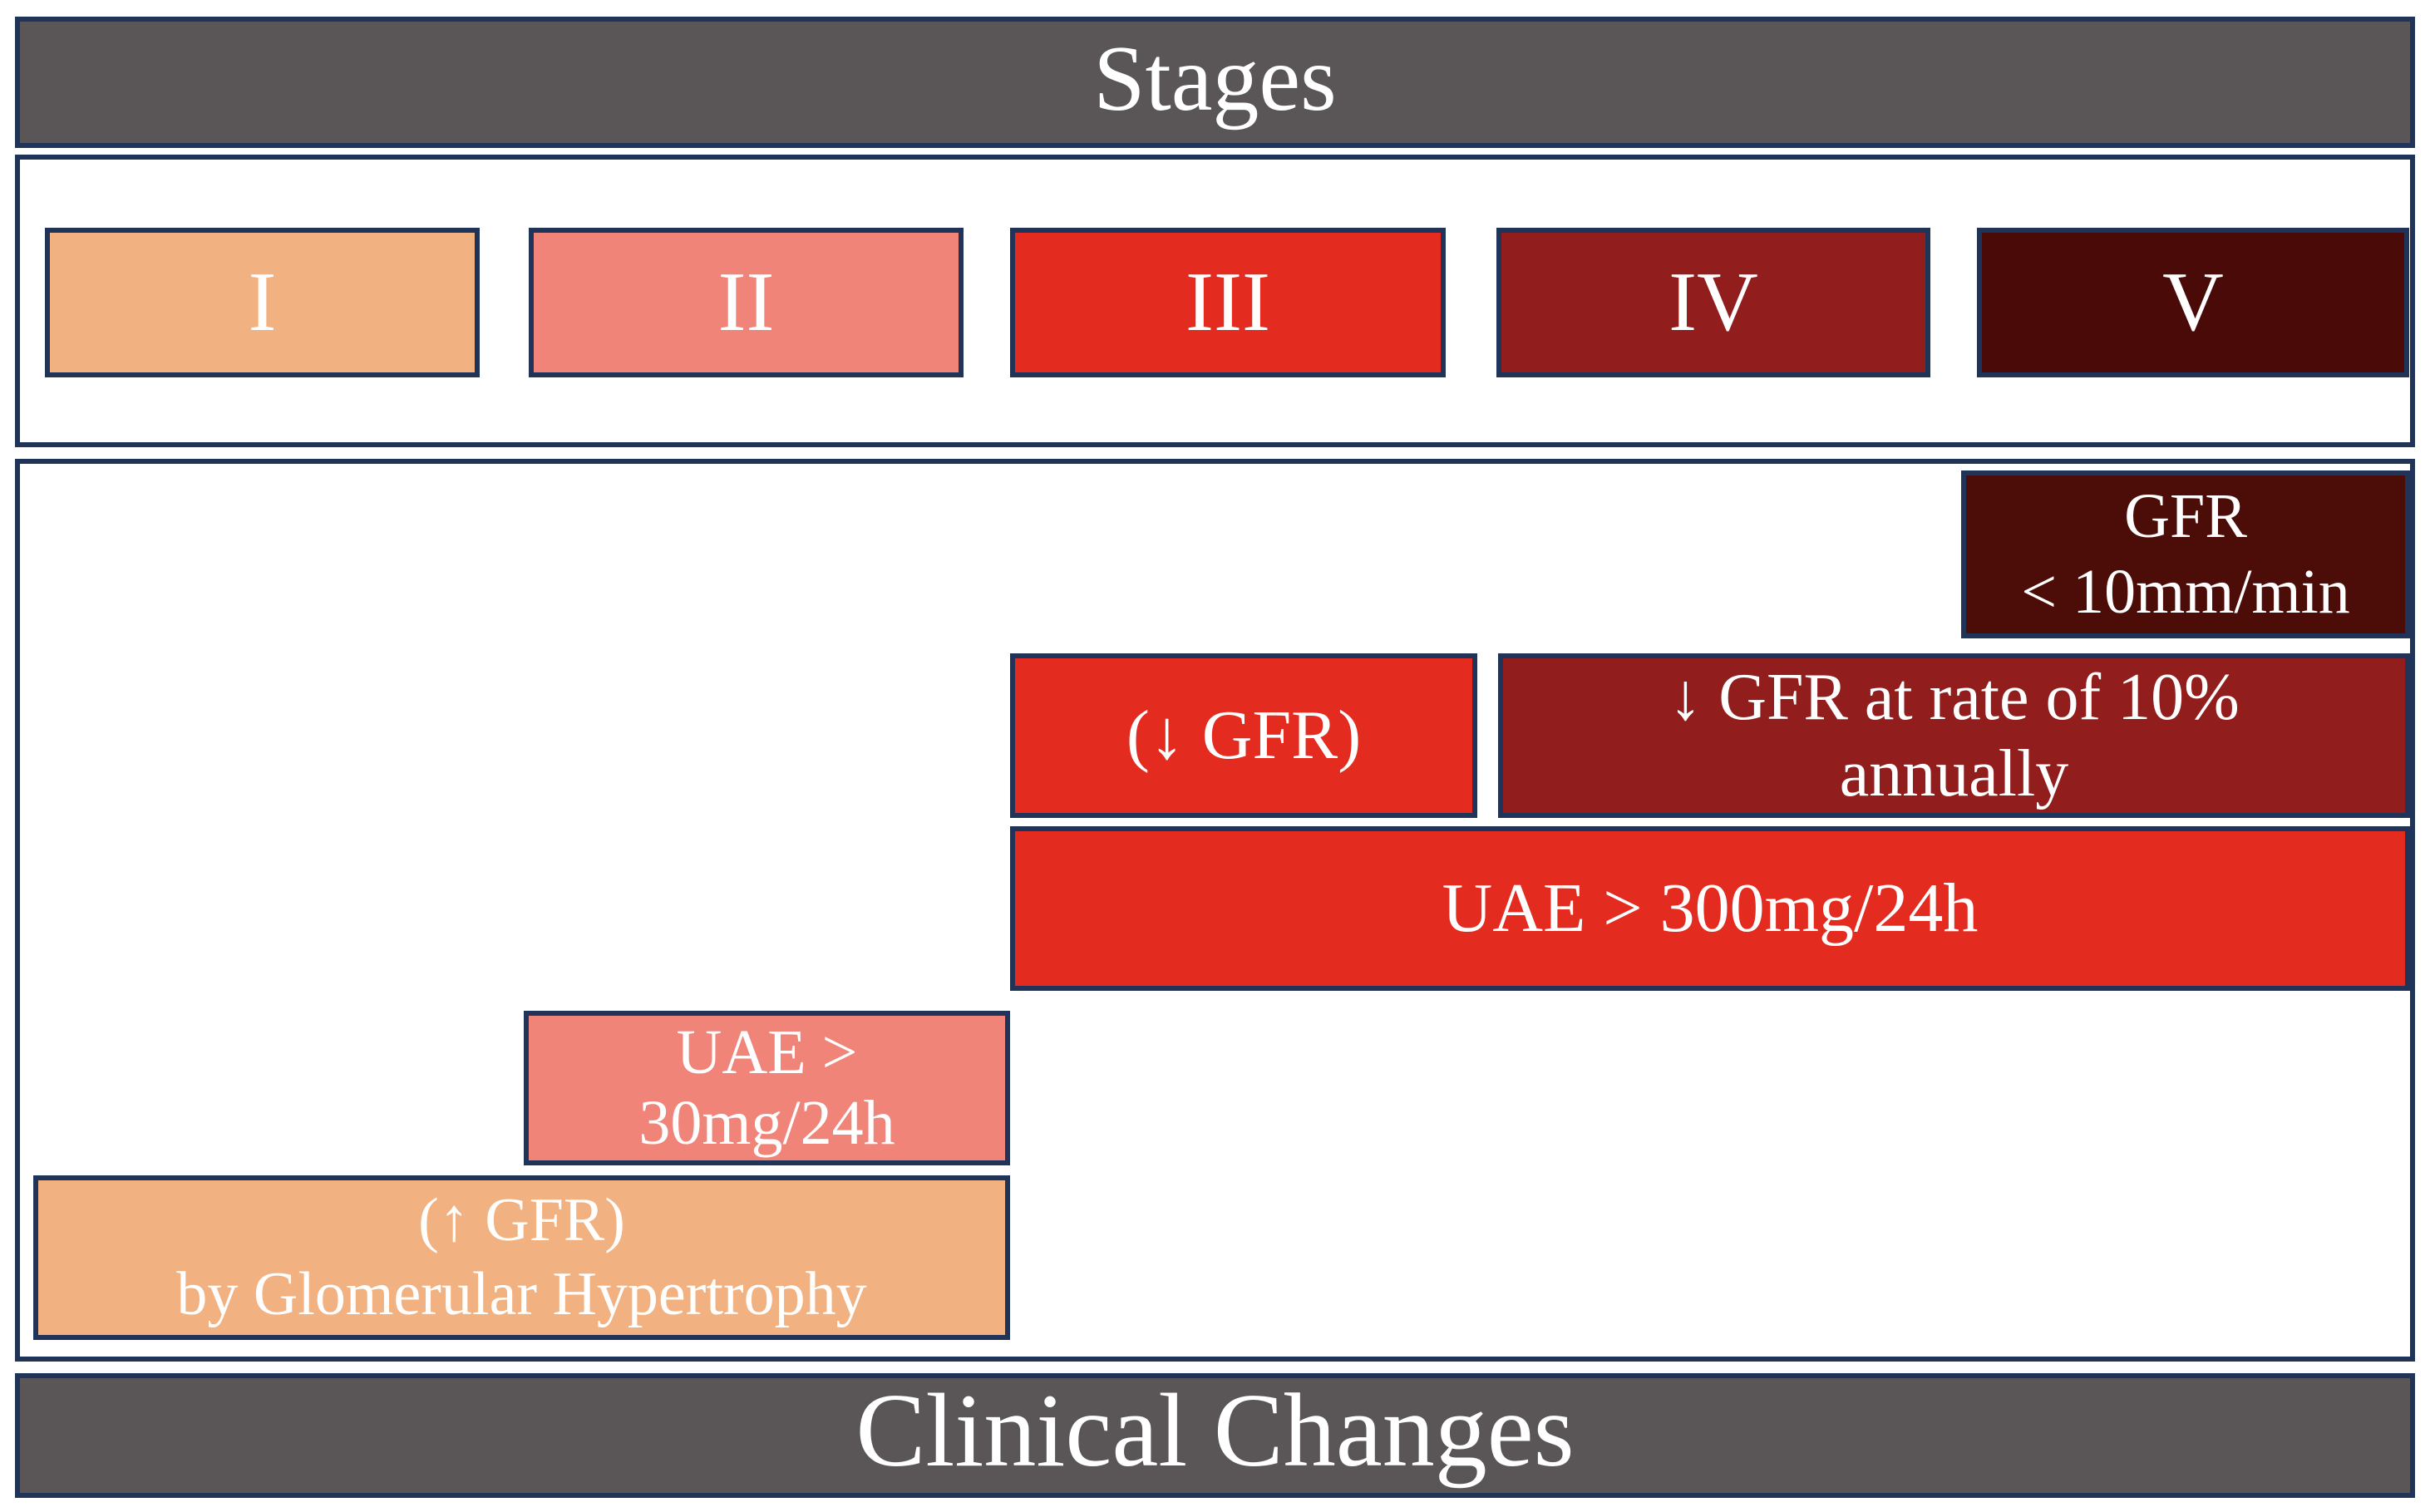  I want to click on stage-box-iii: III, so click(1228, 303).